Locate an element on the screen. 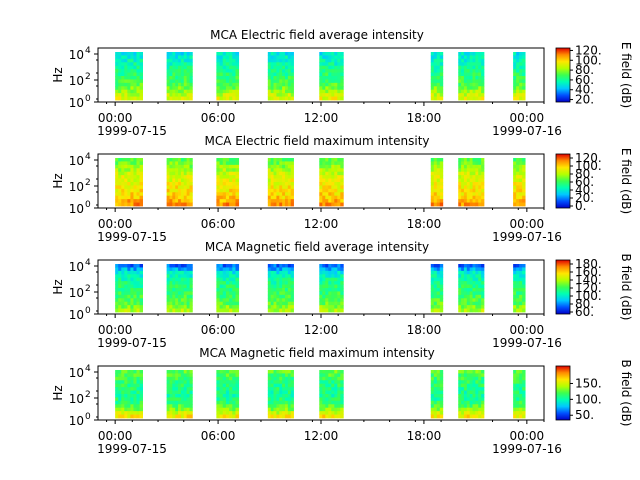 The height and width of the screenshot is (480, 640). y-tick-exponent: 2 is located at coordinates (88, 289).